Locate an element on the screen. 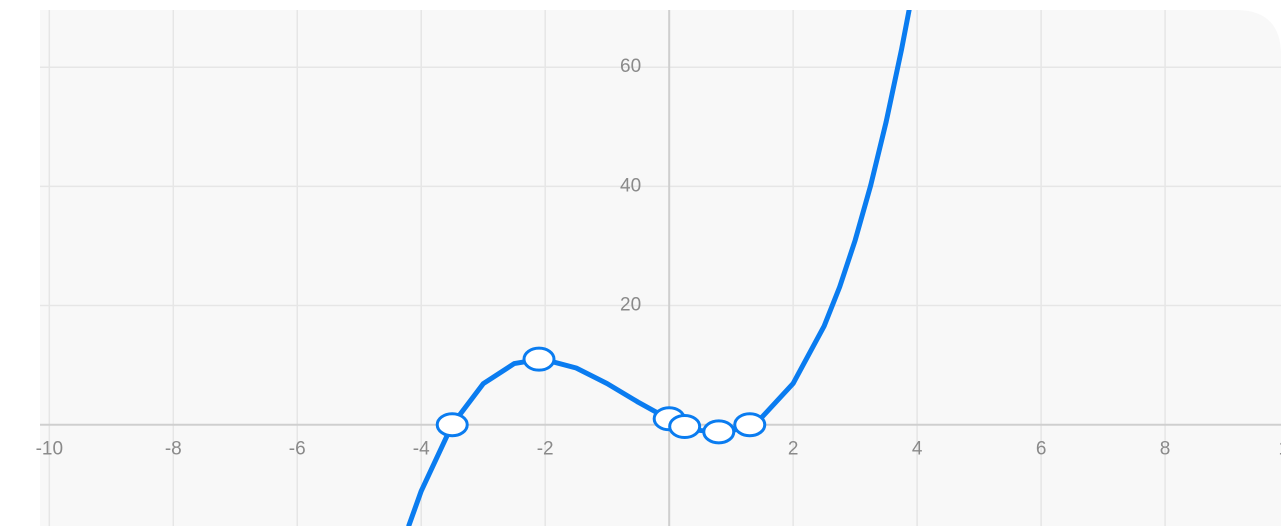 This screenshot has height=526, width=1281. x-tick-label: 6 is located at coordinates (1041, 449).